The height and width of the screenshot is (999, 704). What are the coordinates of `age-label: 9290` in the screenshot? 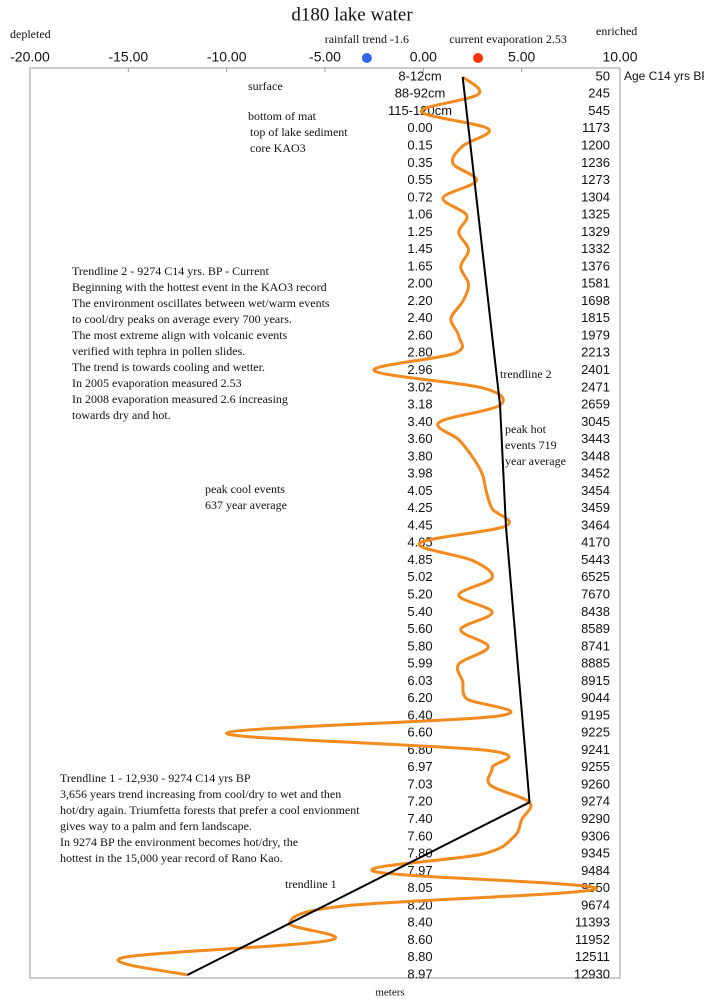 It's located at (595, 818).